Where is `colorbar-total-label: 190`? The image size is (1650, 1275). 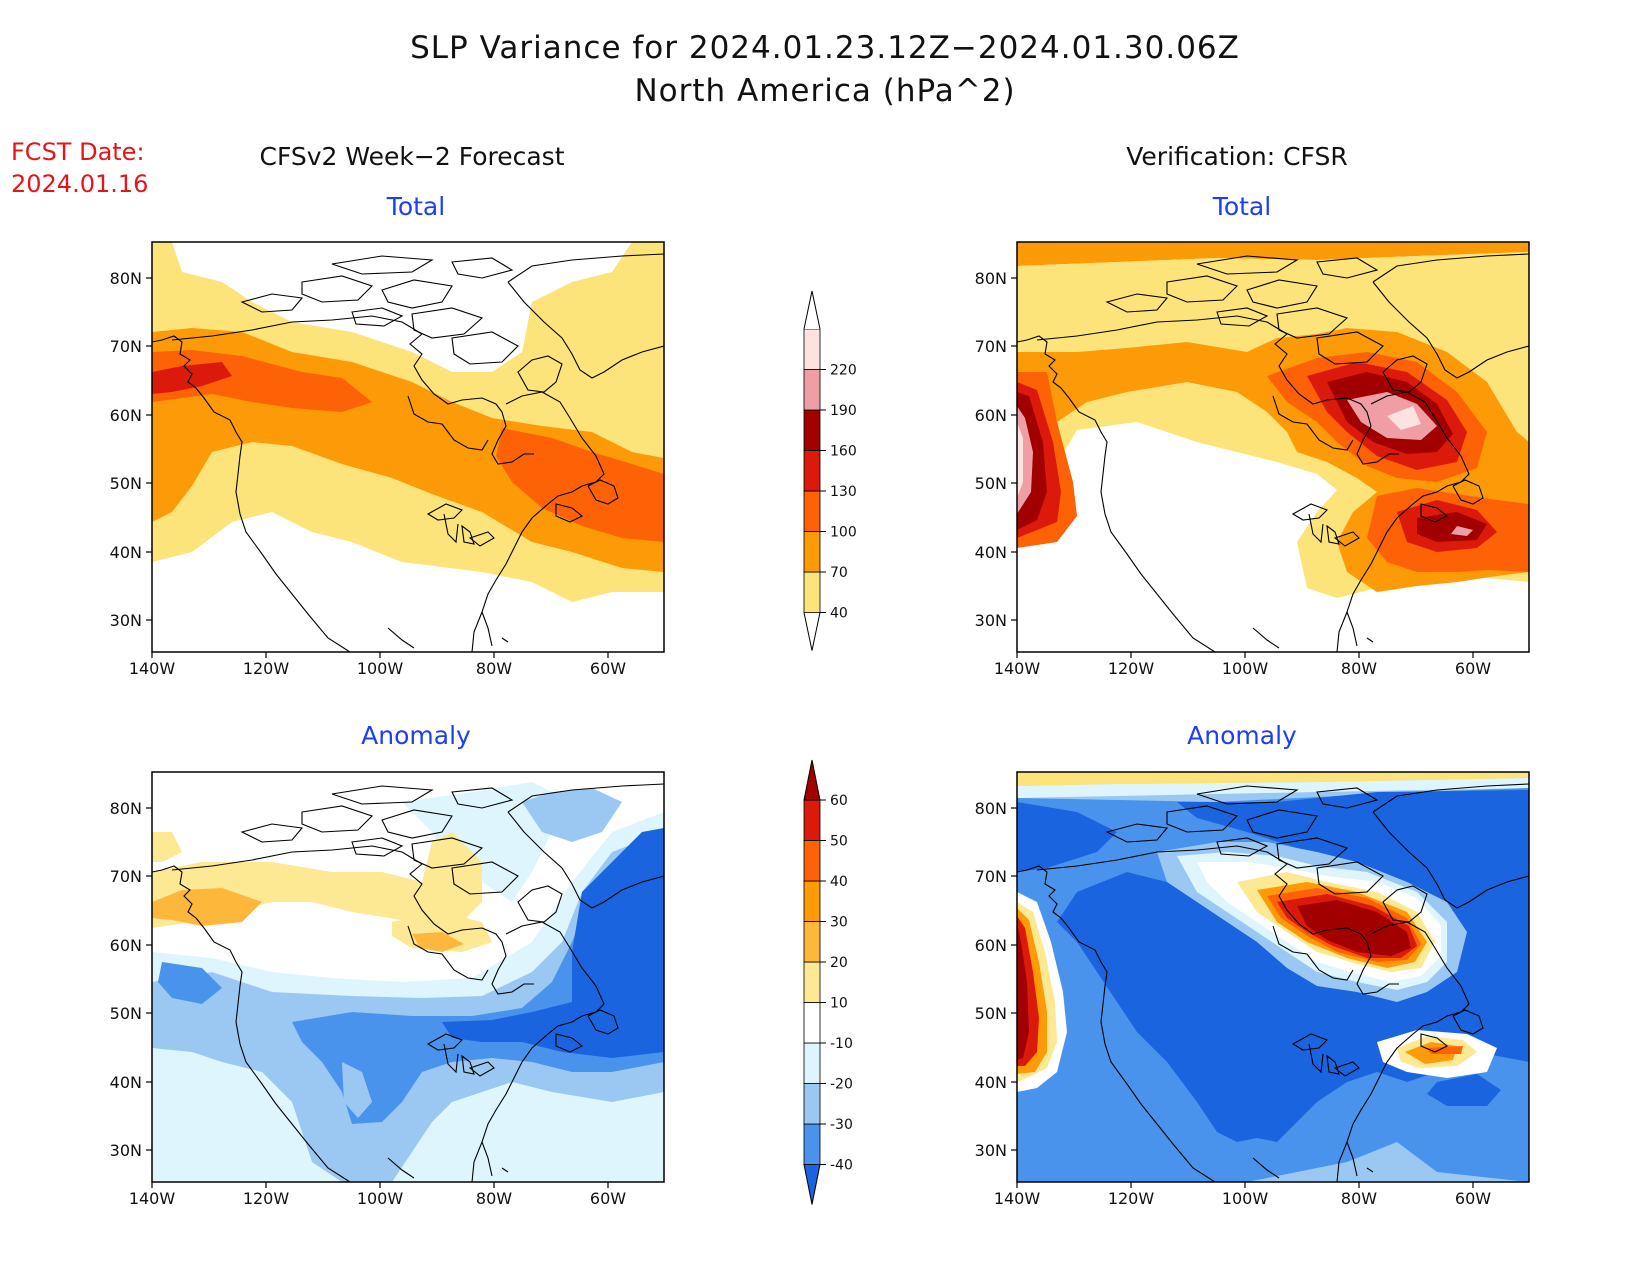
colorbar-total-label: 190 is located at coordinates (843, 411).